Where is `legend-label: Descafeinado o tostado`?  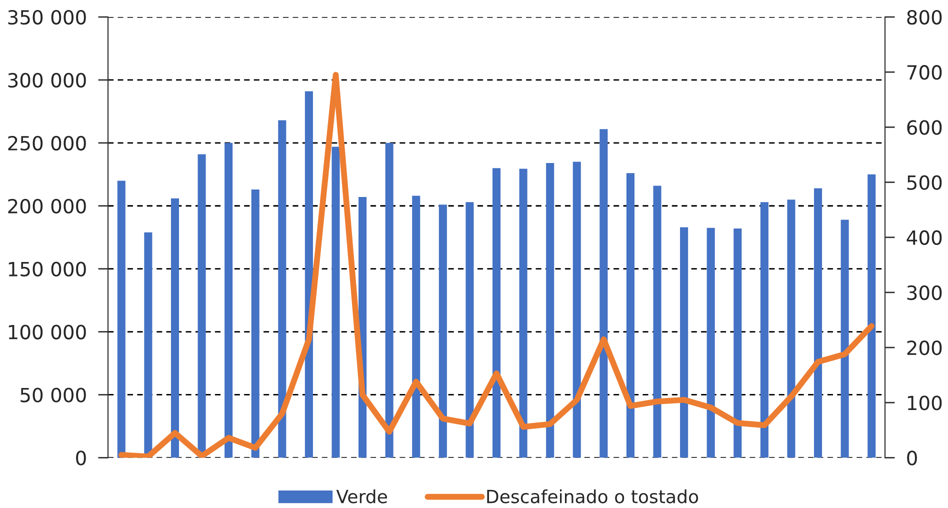
legend-label: Descafeinado o tostado is located at coordinates (592, 496).